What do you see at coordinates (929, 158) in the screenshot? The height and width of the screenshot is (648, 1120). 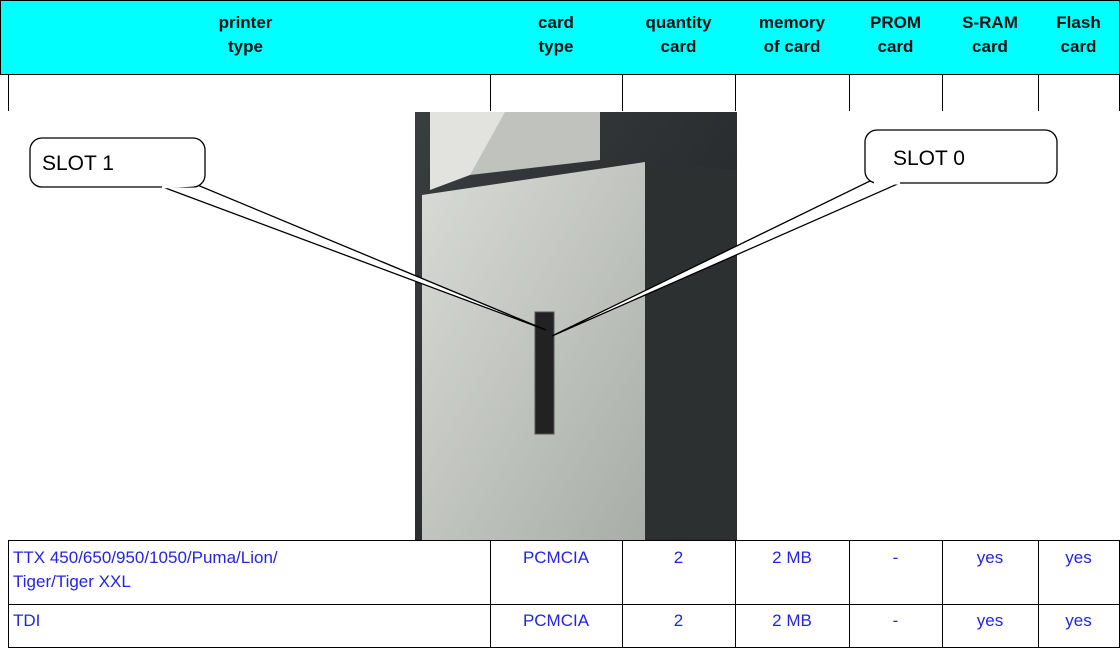 I see `callout-label: SLOT 0` at bounding box center [929, 158].